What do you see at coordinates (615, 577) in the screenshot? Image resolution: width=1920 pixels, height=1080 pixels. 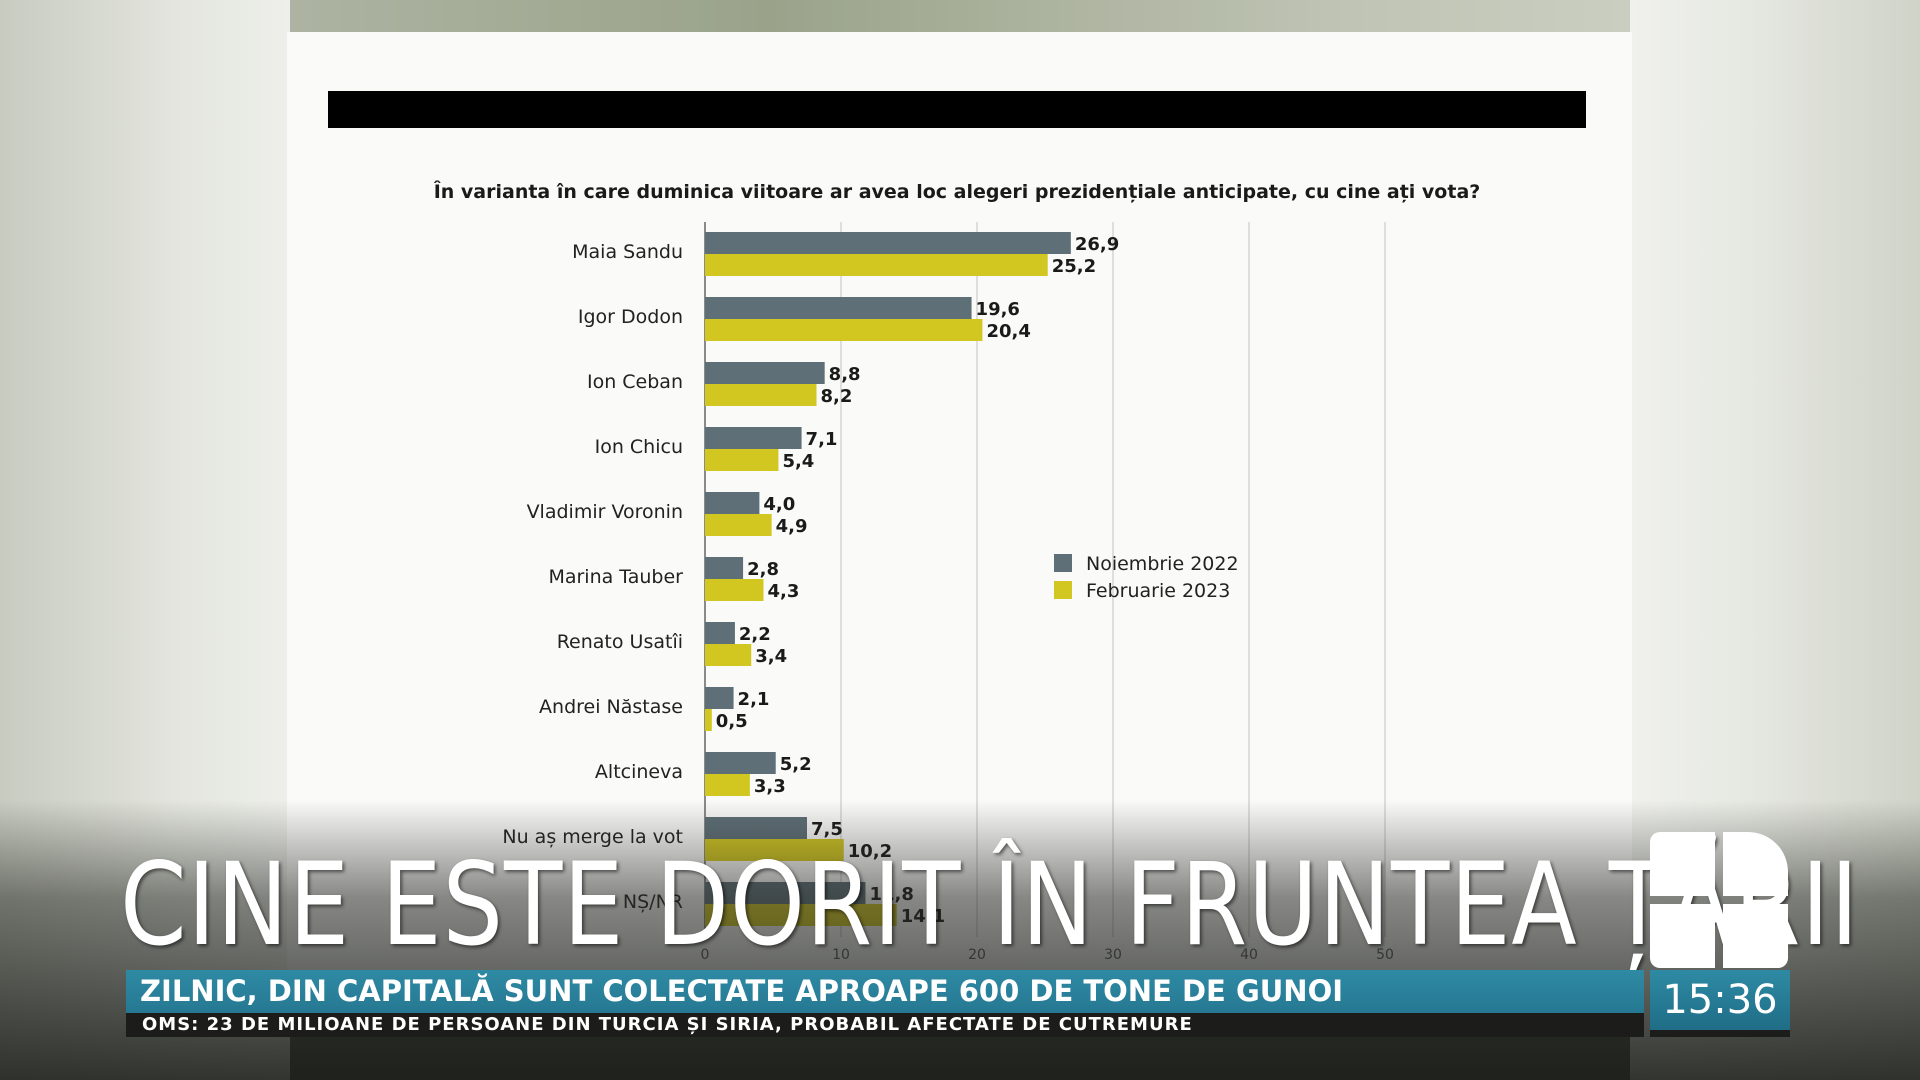 I see `category-label: Marina Tauber` at bounding box center [615, 577].